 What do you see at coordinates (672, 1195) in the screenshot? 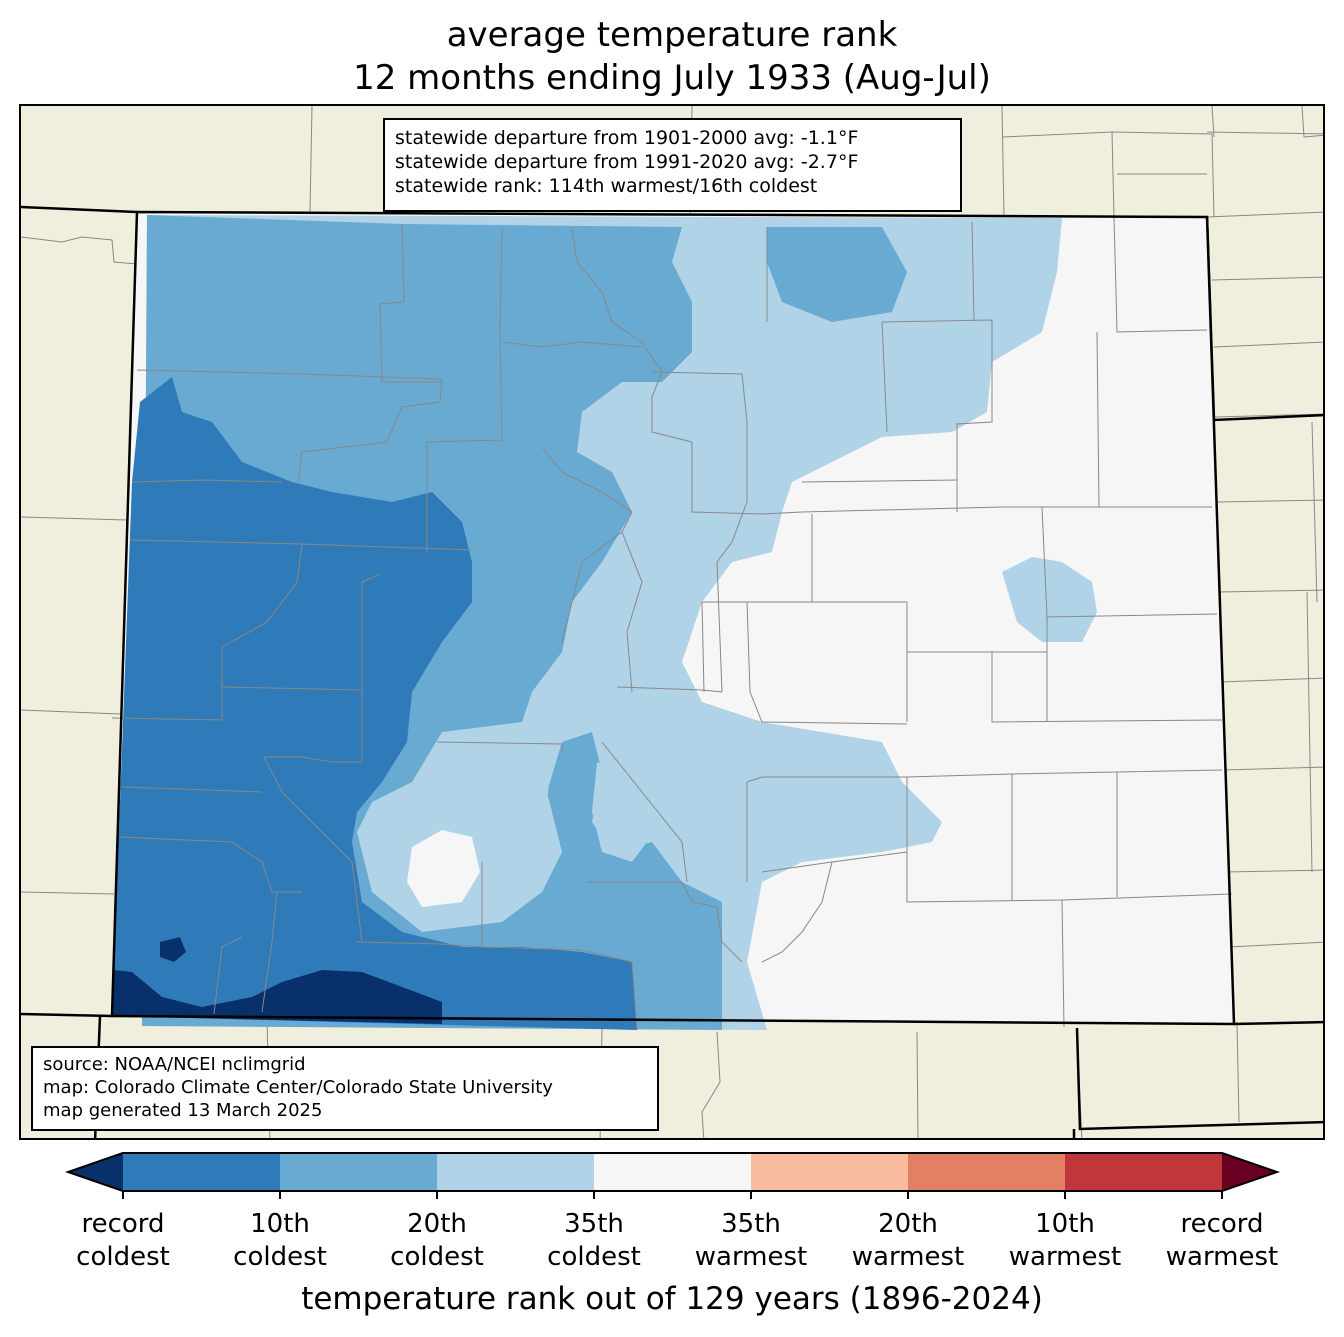
I see `colorbar-ticks` at bounding box center [672, 1195].